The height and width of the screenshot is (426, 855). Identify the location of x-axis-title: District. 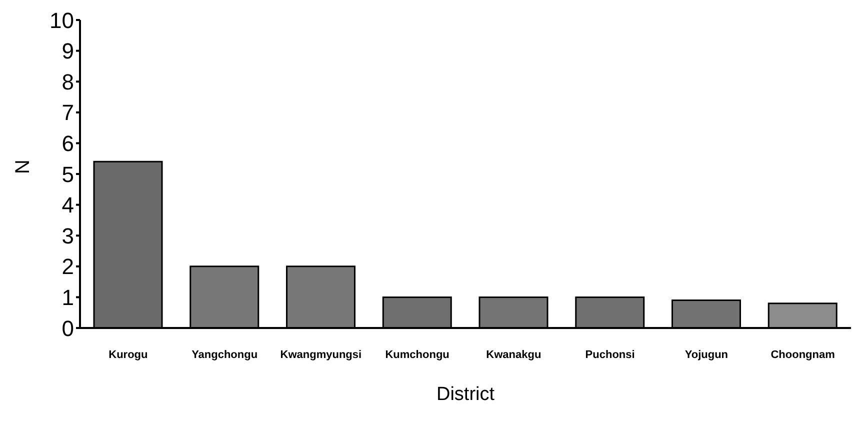
(466, 394).